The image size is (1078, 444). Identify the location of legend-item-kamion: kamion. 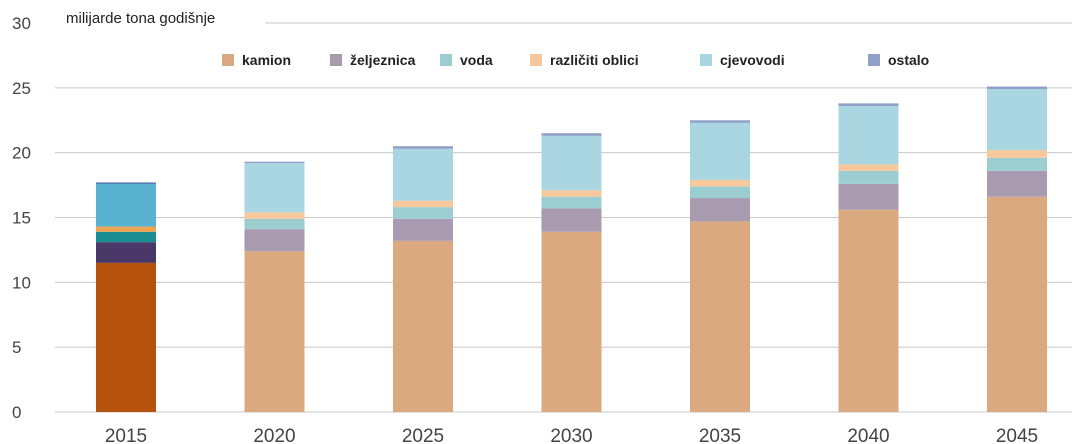
(256, 60).